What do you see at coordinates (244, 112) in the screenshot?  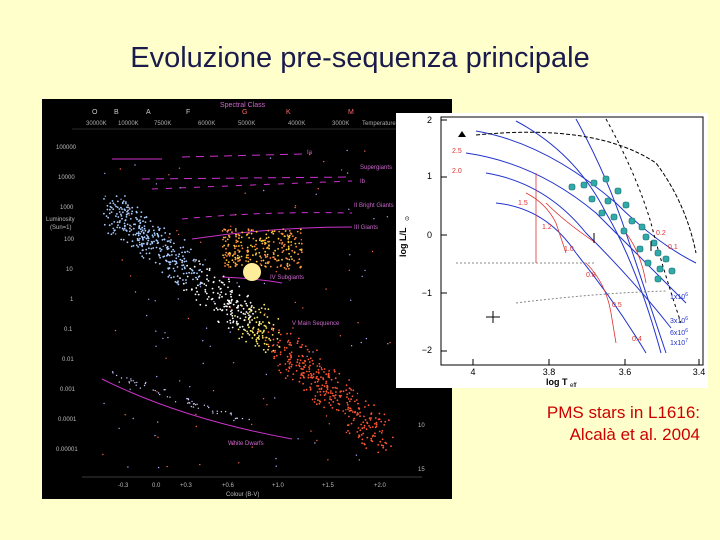 I see `spectral-class-g: G` at bounding box center [244, 112].